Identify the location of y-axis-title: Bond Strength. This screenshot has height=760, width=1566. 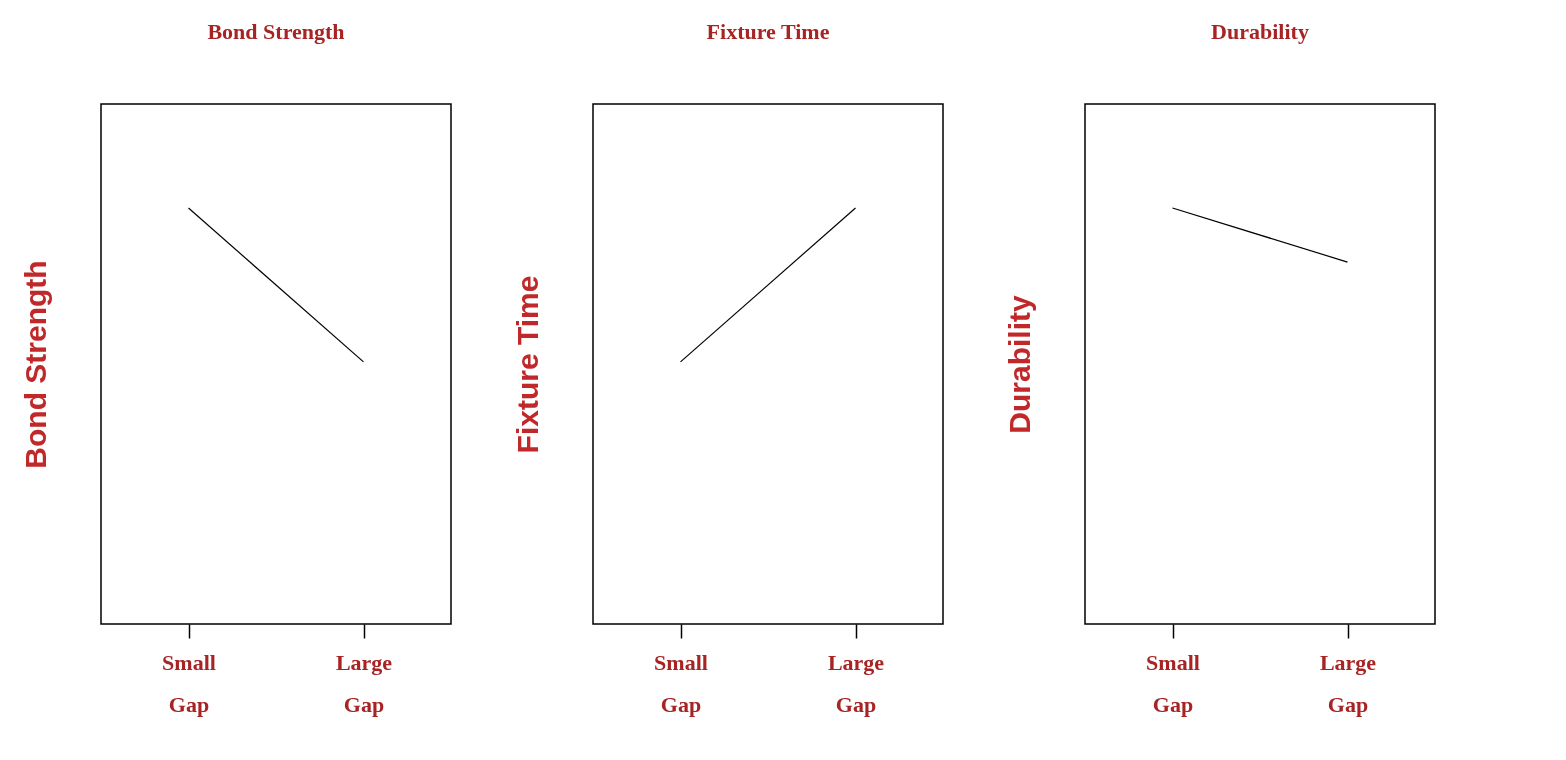
(35, 364).